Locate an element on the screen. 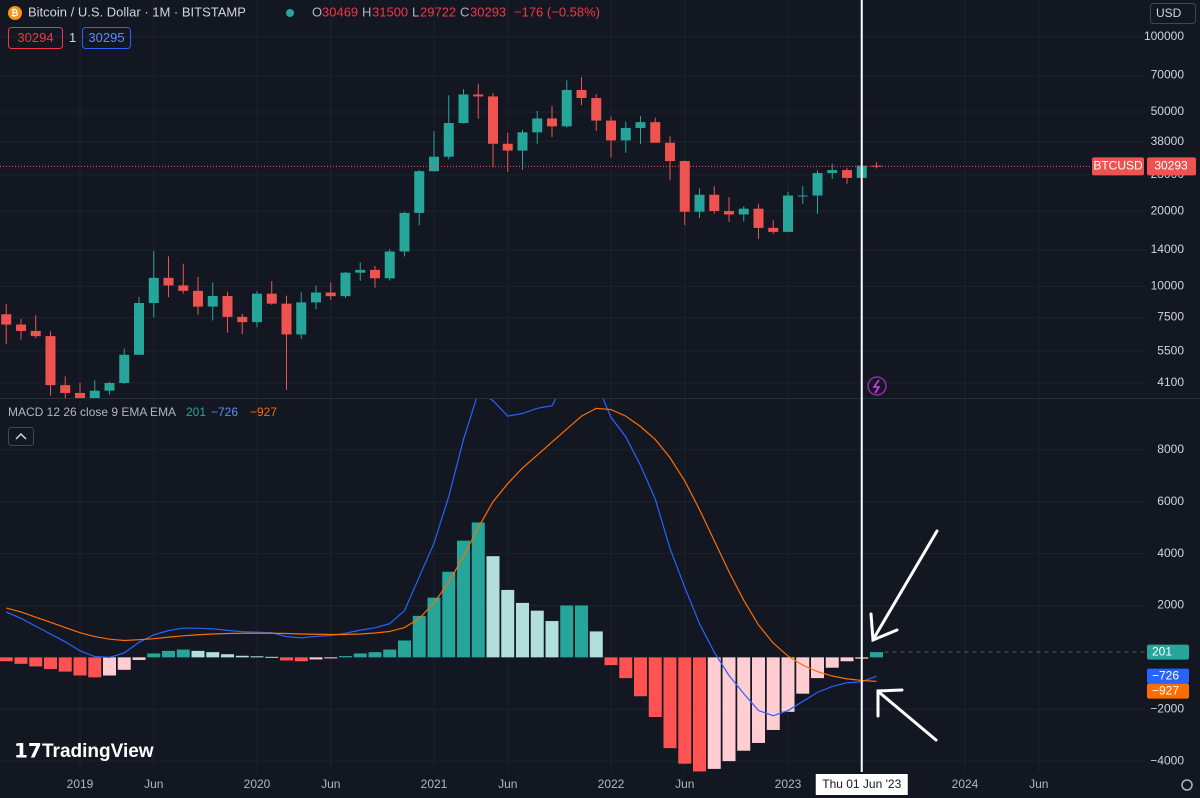  buy-price: 30295 is located at coordinates (106, 37).